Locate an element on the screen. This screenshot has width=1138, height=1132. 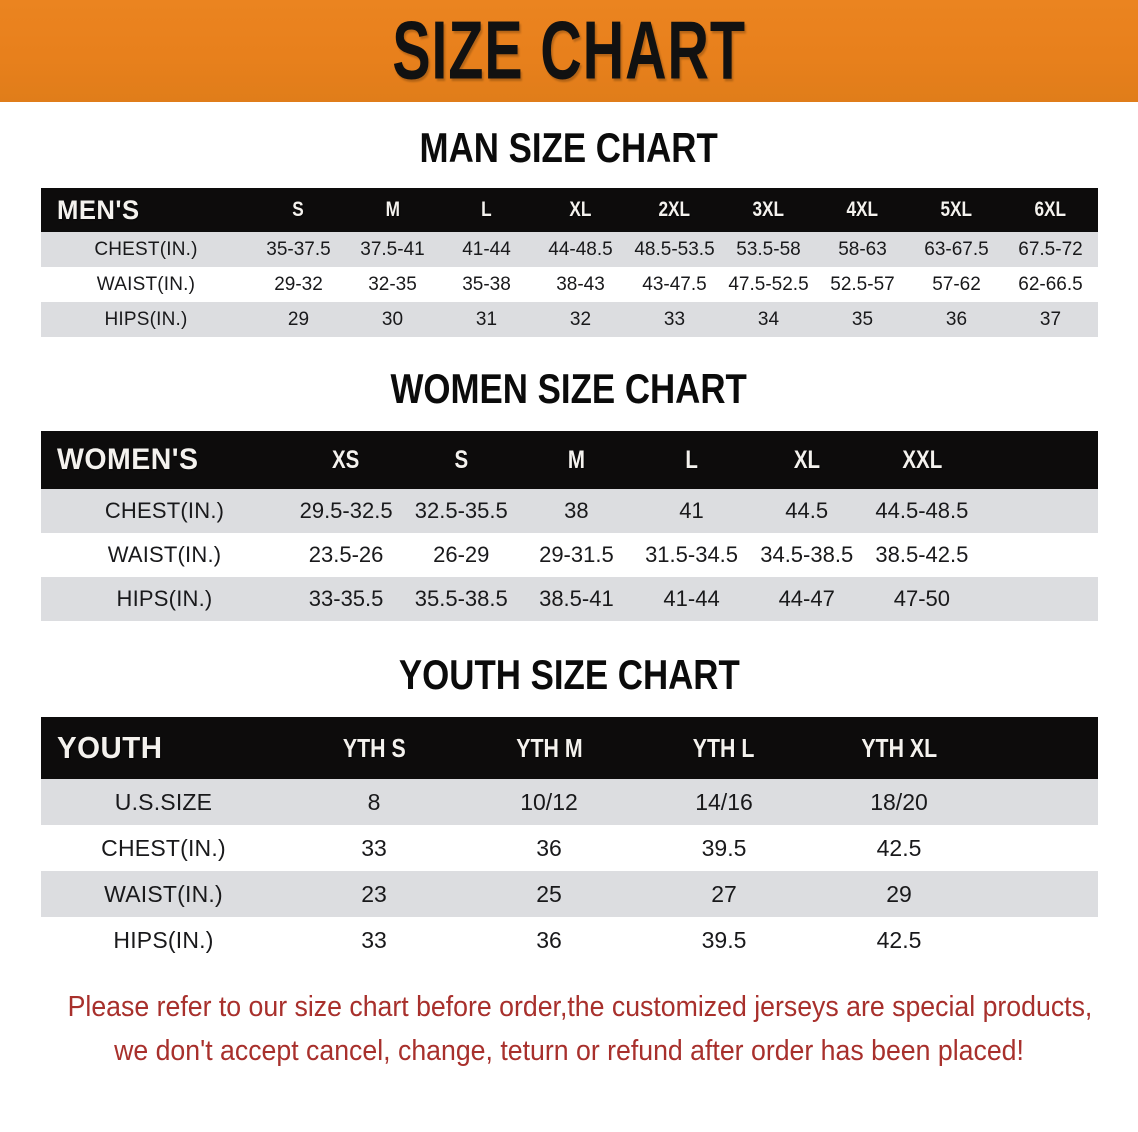
man-col-1: M is located at coordinates (392, 209).